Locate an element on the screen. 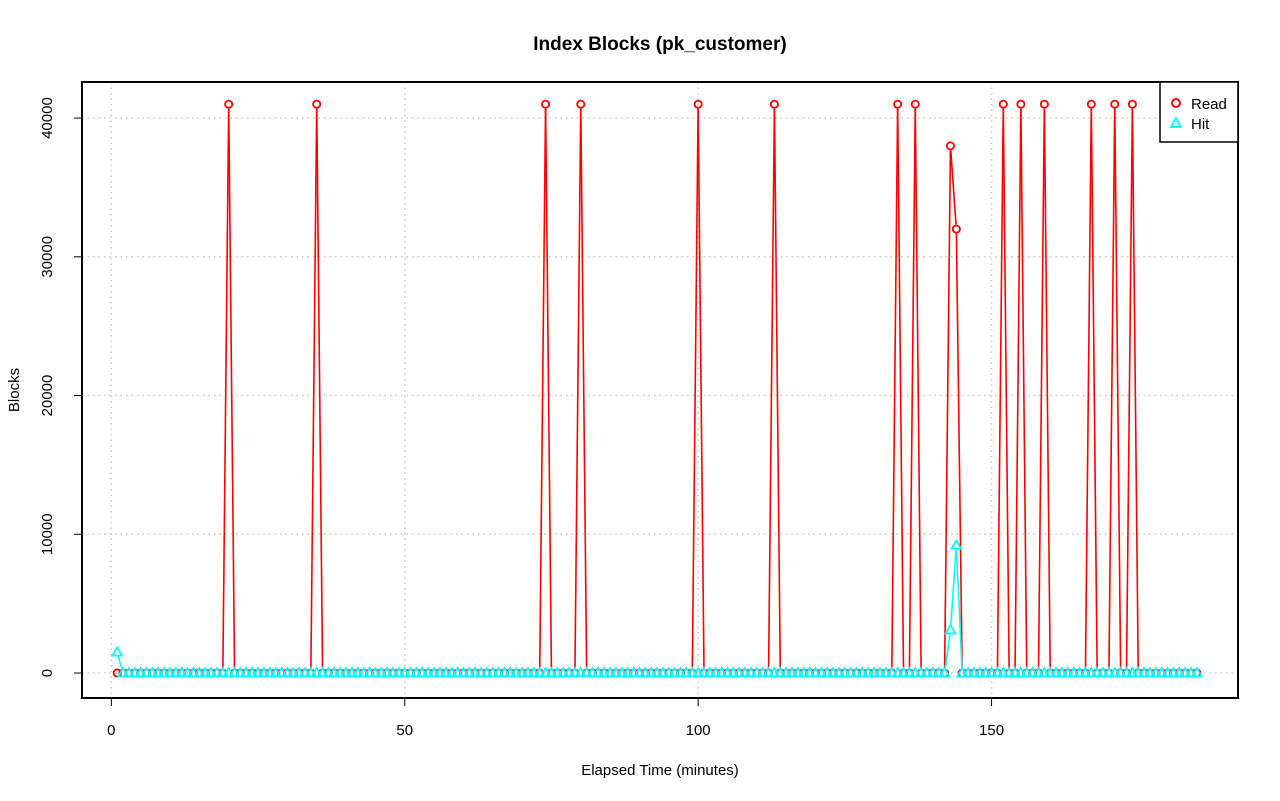 This screenshot has height=801, width=1280. legend: Read Hit is located at coordinates (1199, 112).